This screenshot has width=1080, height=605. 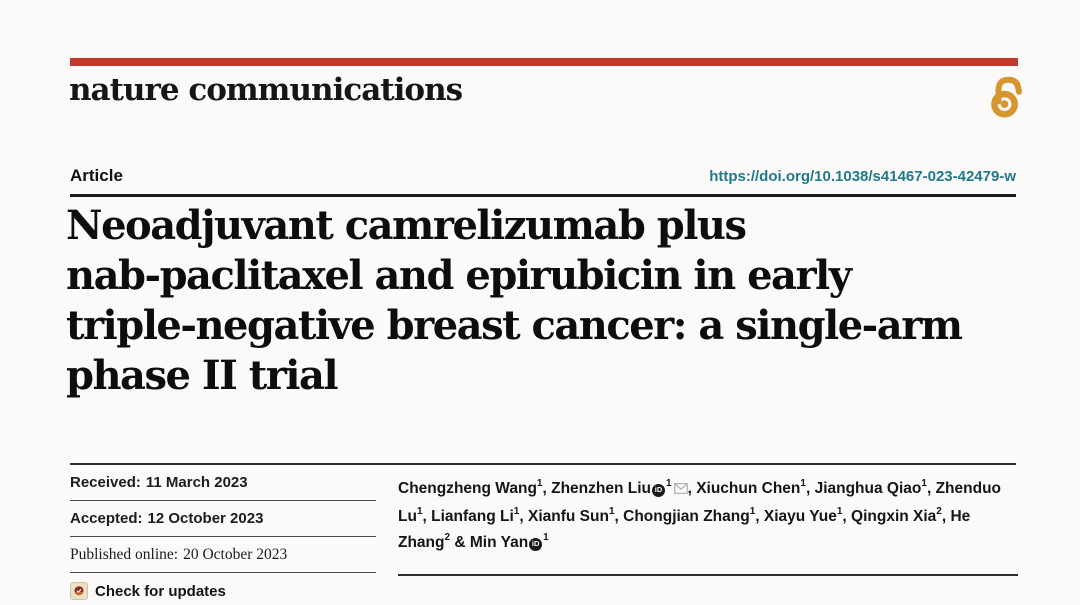 What do you see at coordinates (700, 502) in the screenshot?
I see `author-name: Zhenduo Lu1` at bounding box center [700, 502].